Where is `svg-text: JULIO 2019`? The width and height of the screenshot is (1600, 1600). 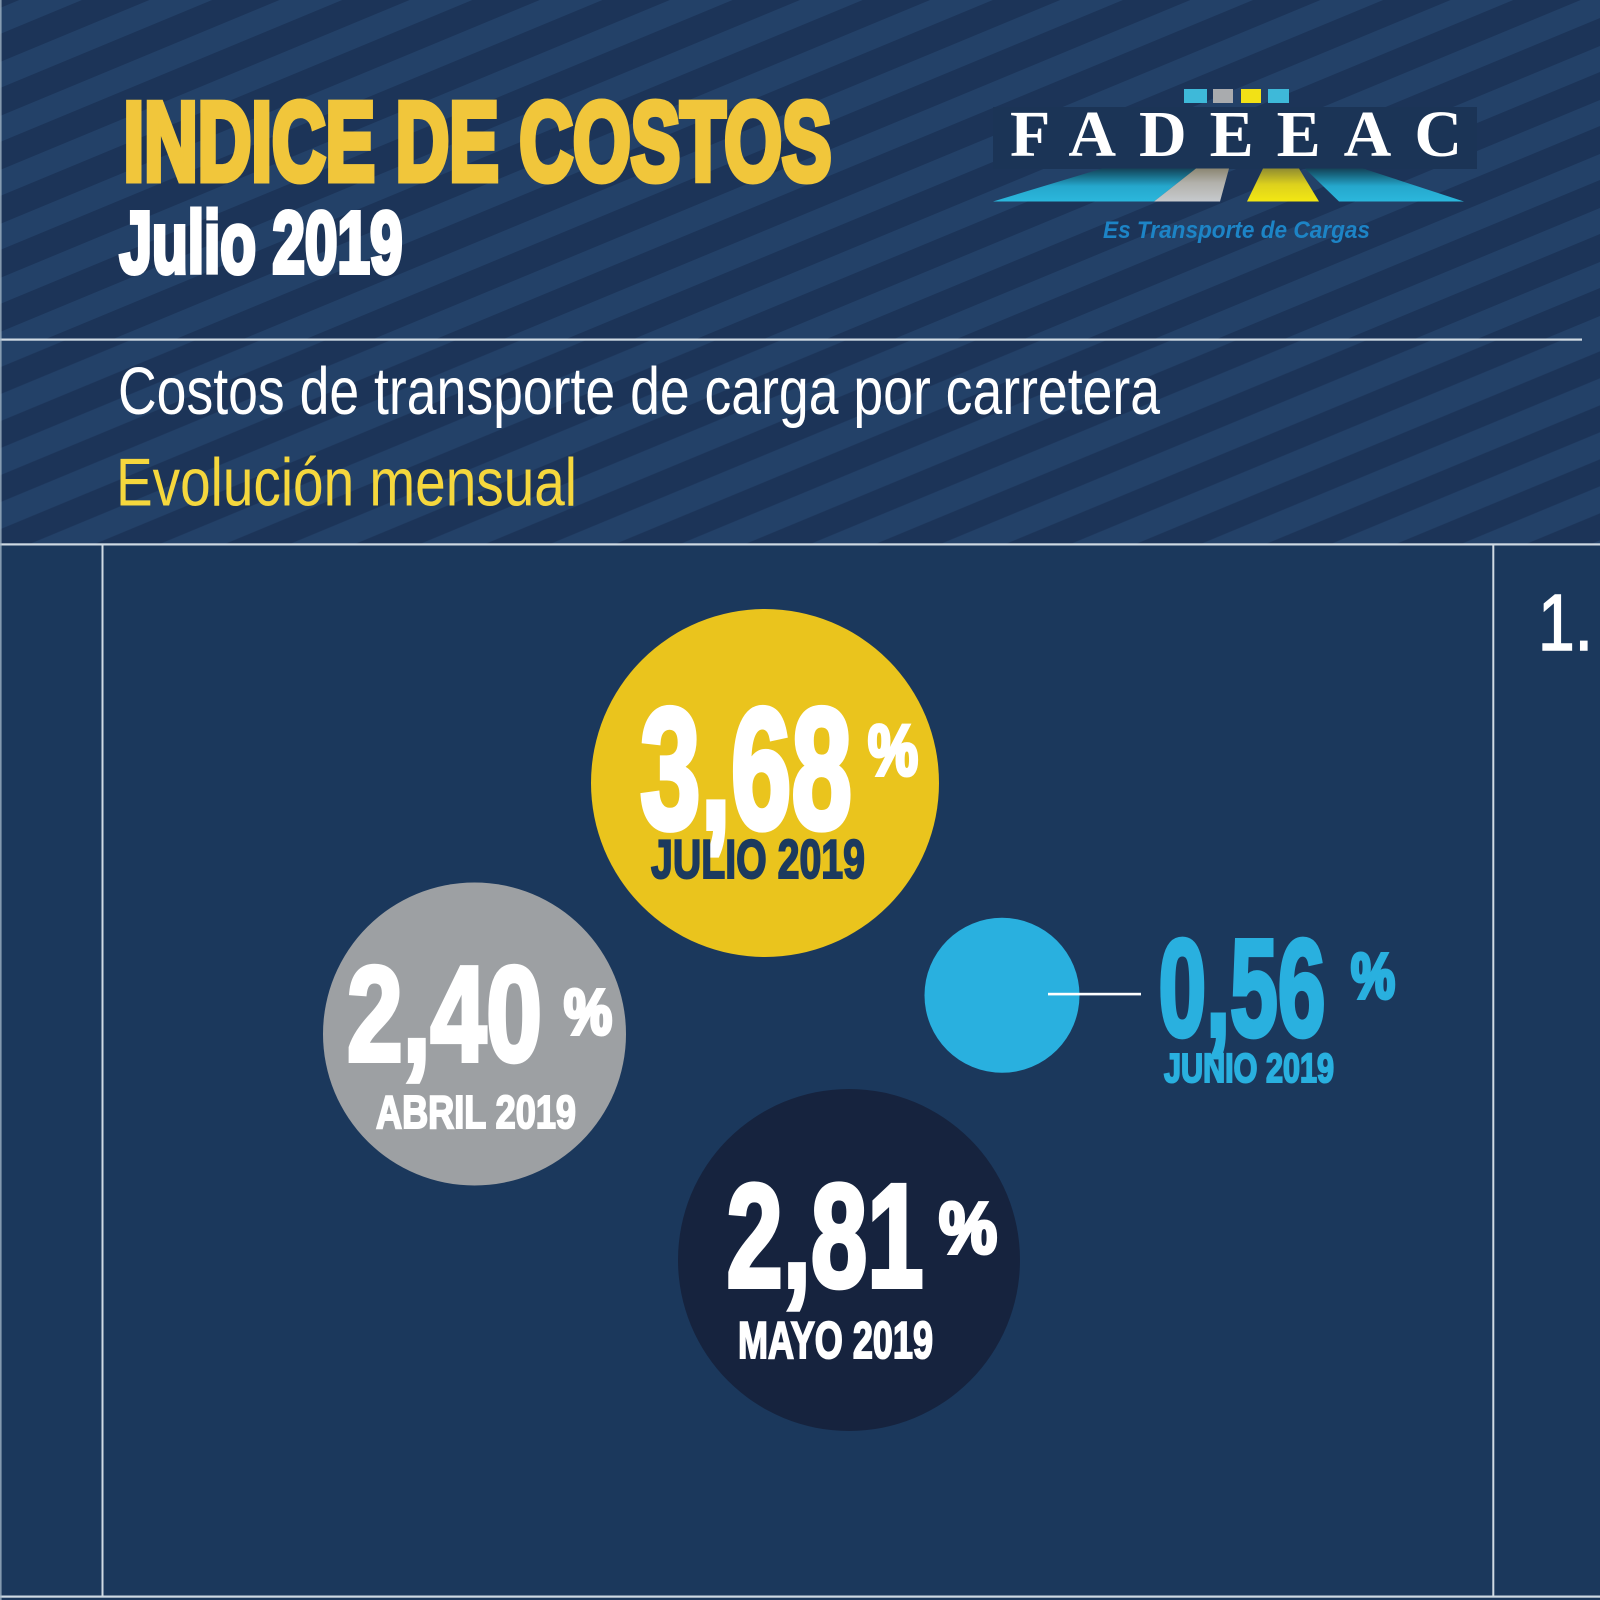
svg-text: JULIO 2019 is located at coordinates (758, 859).